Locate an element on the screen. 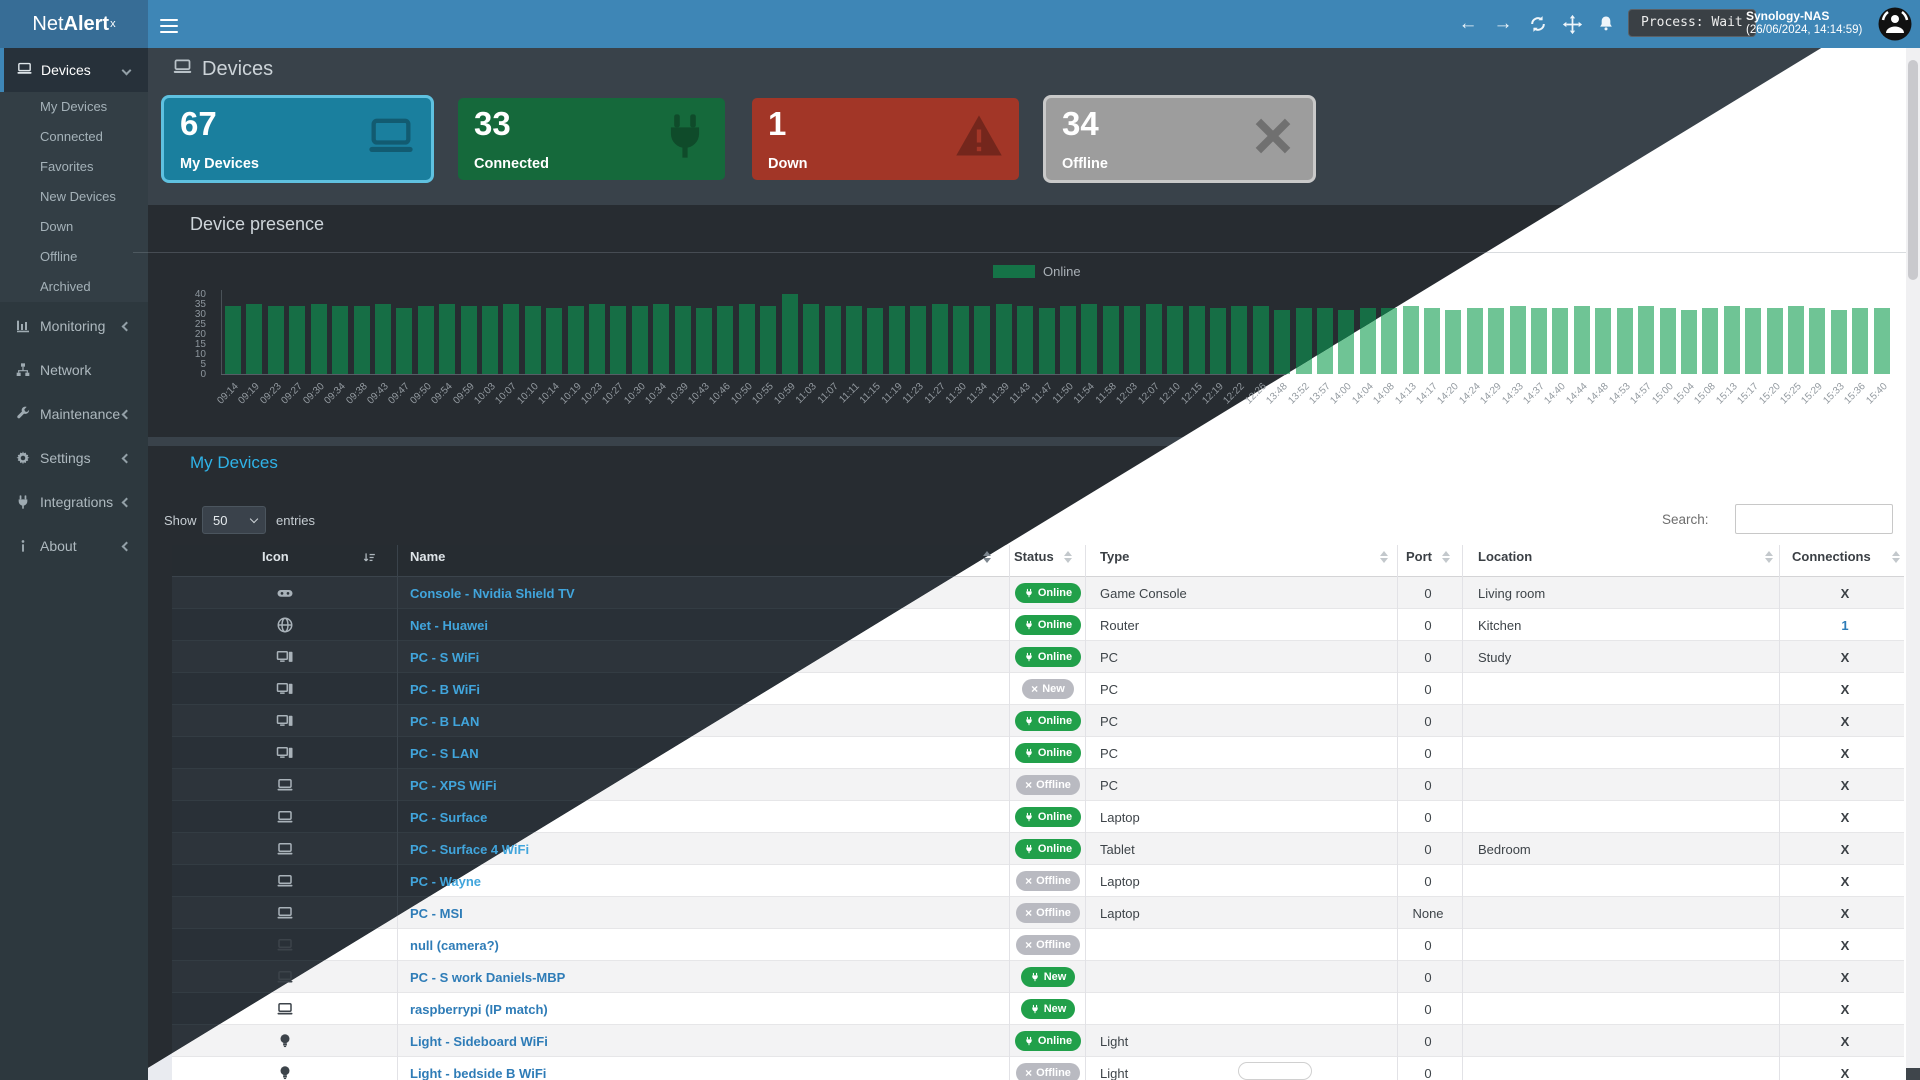 Image resolution: width=1920 pixels, height=1080 pixels. table-row-pc-surface: PC - Surface Online Laptop 0 X is located at coordinates (1038, 817).